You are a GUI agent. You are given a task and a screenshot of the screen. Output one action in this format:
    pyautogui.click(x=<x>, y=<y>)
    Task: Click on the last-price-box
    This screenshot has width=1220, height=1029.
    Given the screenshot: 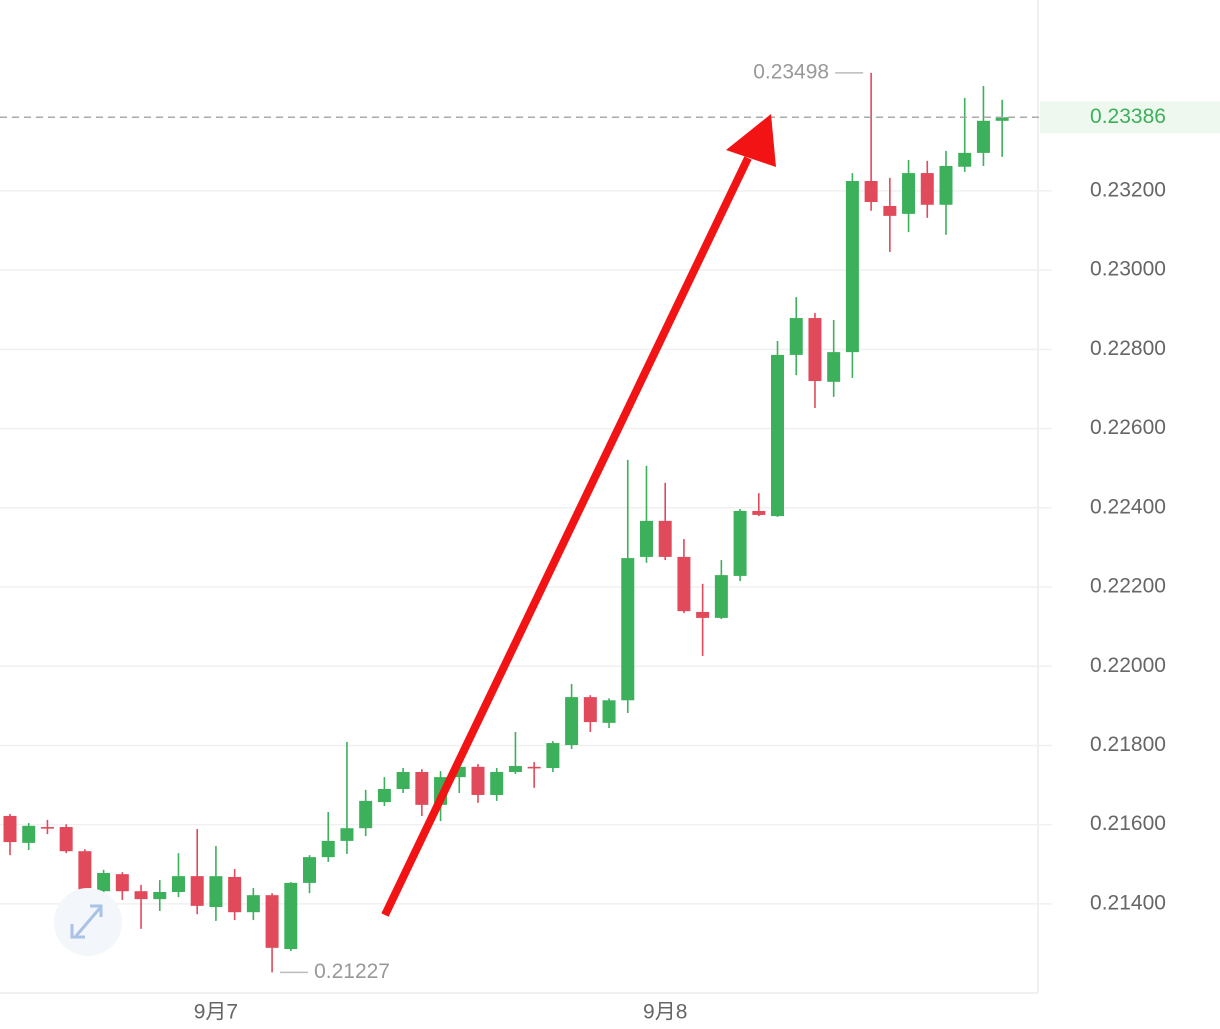 What is the action you would take?
    pyautogui.click(x=1130, y=117)
    